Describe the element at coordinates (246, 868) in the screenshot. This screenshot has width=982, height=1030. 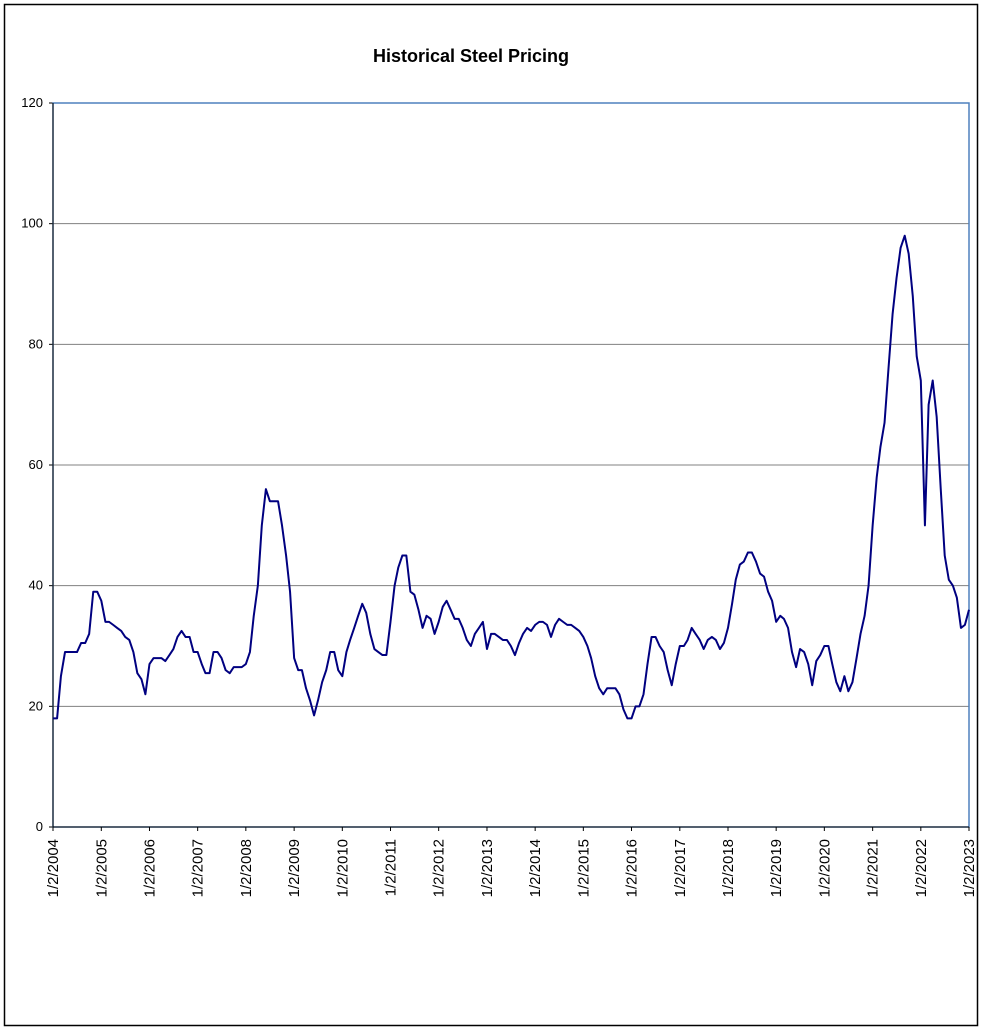
I see `x-tick-label: 1/2/2008` at that location.